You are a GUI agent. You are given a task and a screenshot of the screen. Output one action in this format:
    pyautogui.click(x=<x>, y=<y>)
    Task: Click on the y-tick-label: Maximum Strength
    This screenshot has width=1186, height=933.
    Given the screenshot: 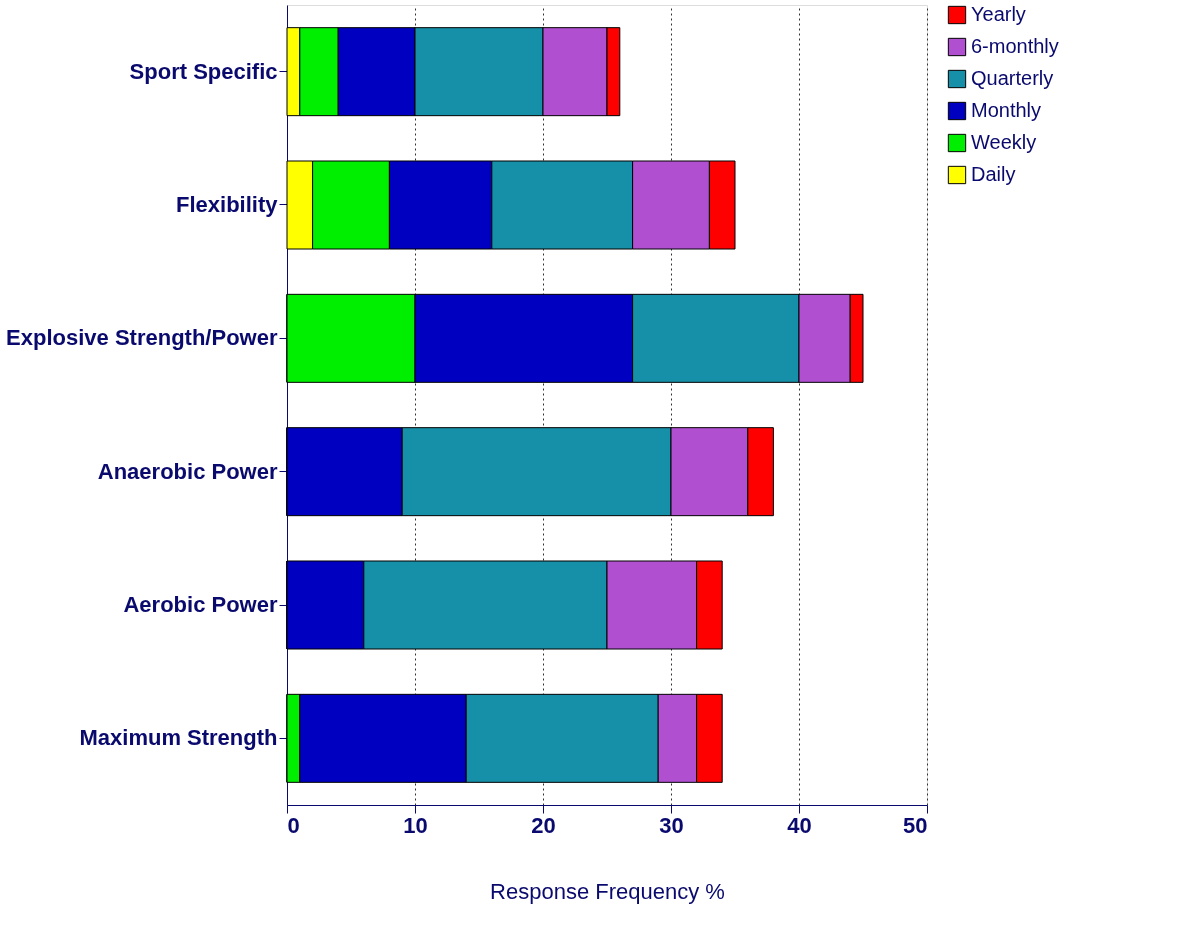 What is the action you would take?
    pyautogui.click(x=178, y=738)
    